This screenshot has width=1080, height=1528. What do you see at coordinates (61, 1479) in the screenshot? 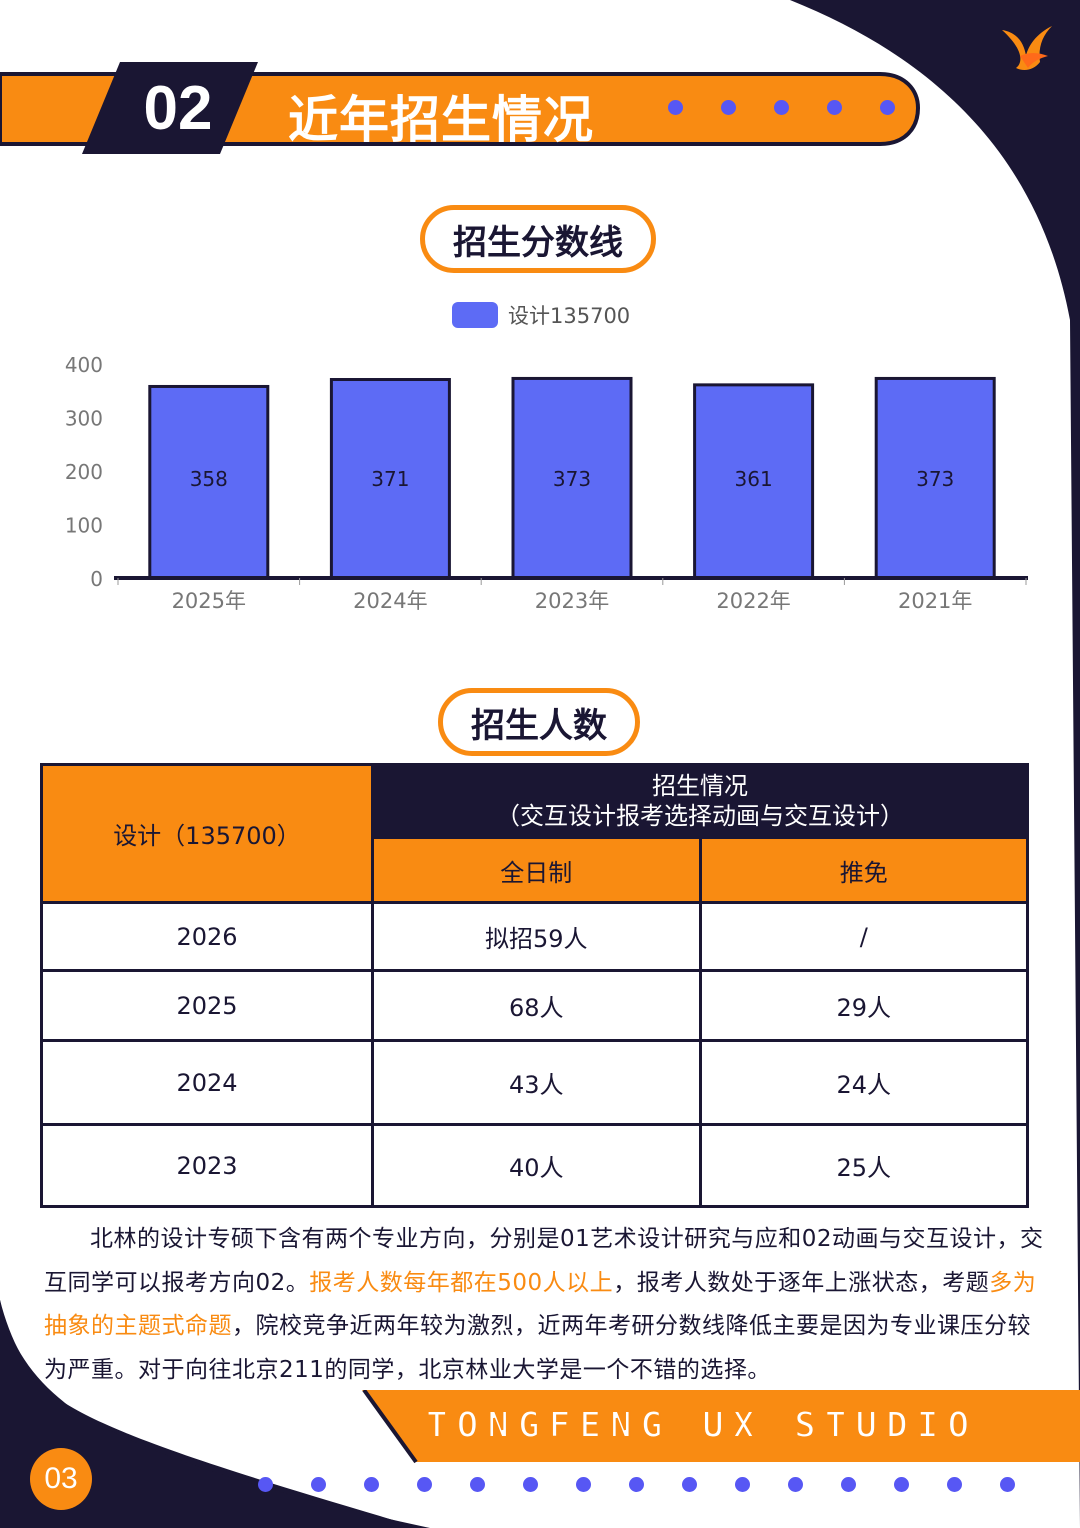
I see `page-number: 03` at bounding box center [61, 1479].